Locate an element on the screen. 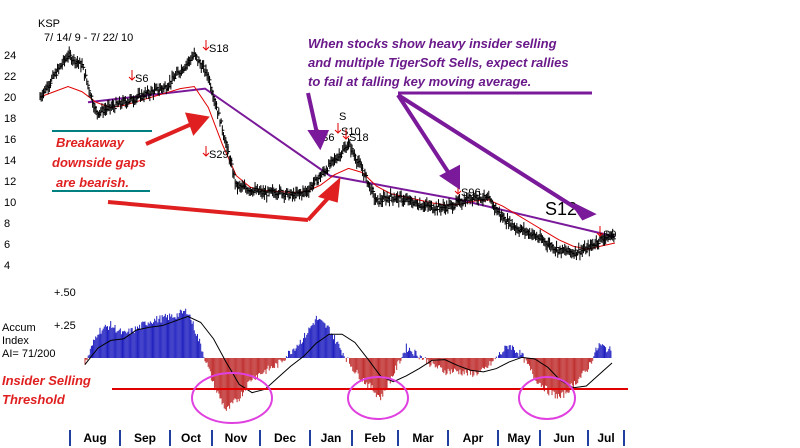  accum-axis: +.50 +.25 is located at coordinates (65, 309).